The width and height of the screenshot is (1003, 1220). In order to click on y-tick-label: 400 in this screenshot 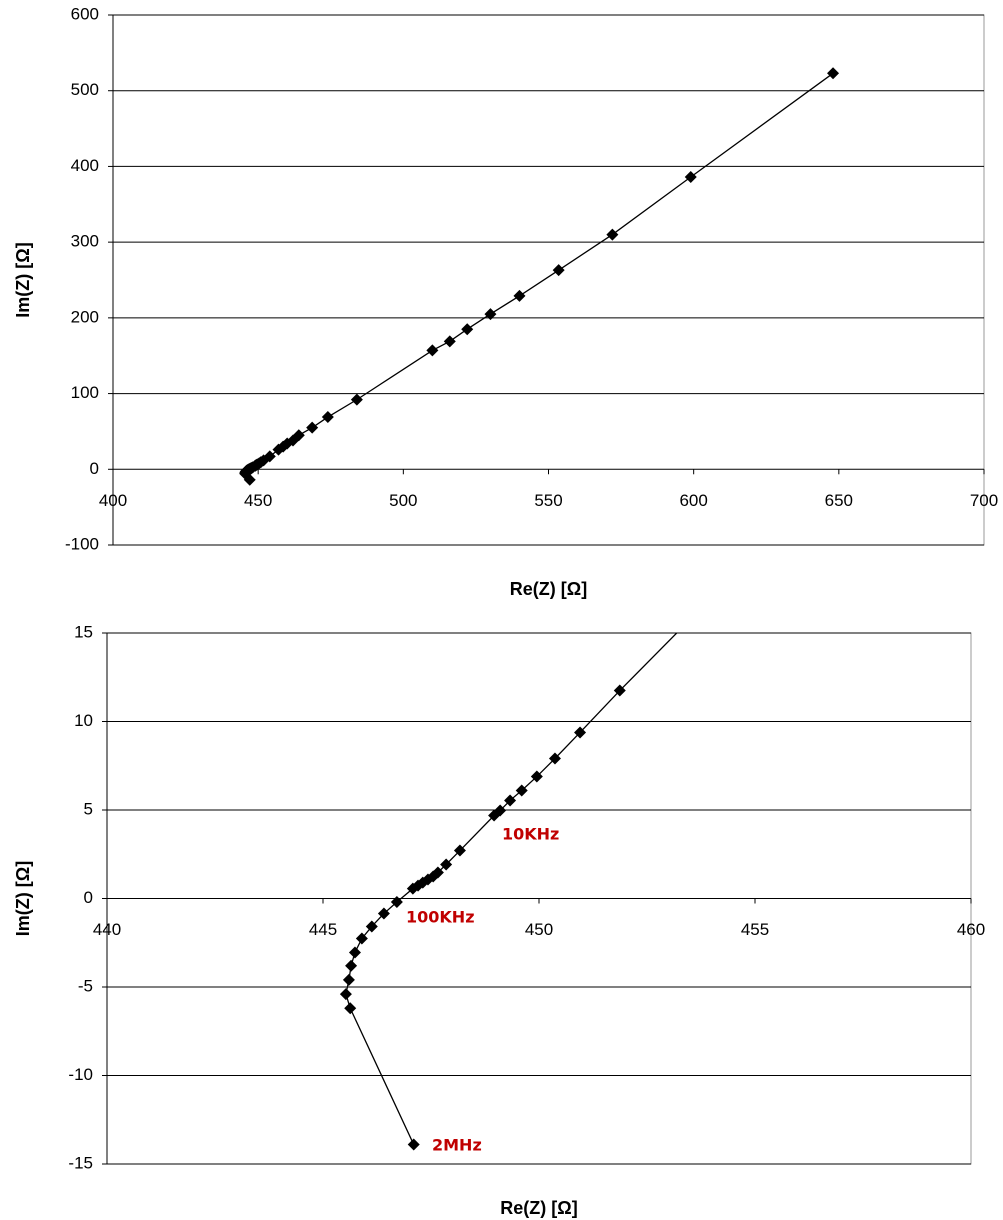, I will do `click(85, 165)`.